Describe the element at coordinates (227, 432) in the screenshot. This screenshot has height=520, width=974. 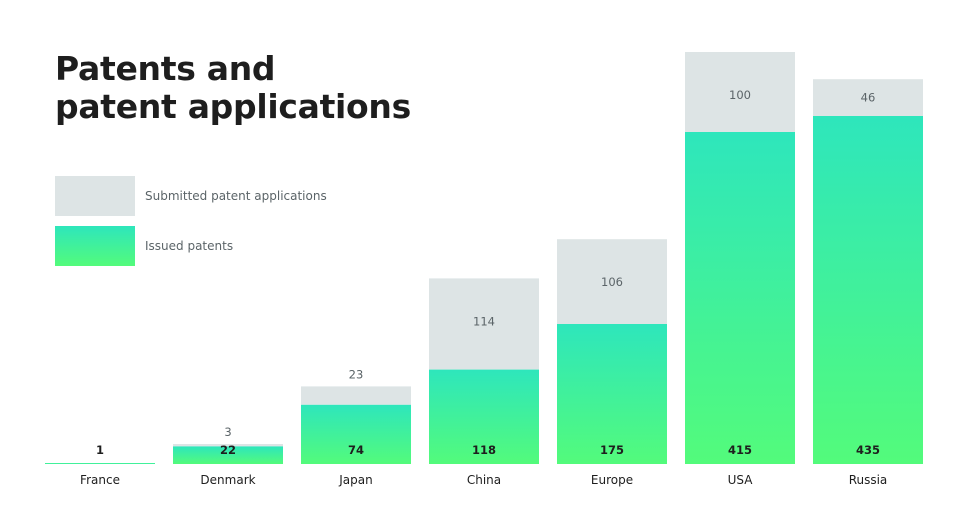
I see `value-label-submitted-denmark: 3` at that location.